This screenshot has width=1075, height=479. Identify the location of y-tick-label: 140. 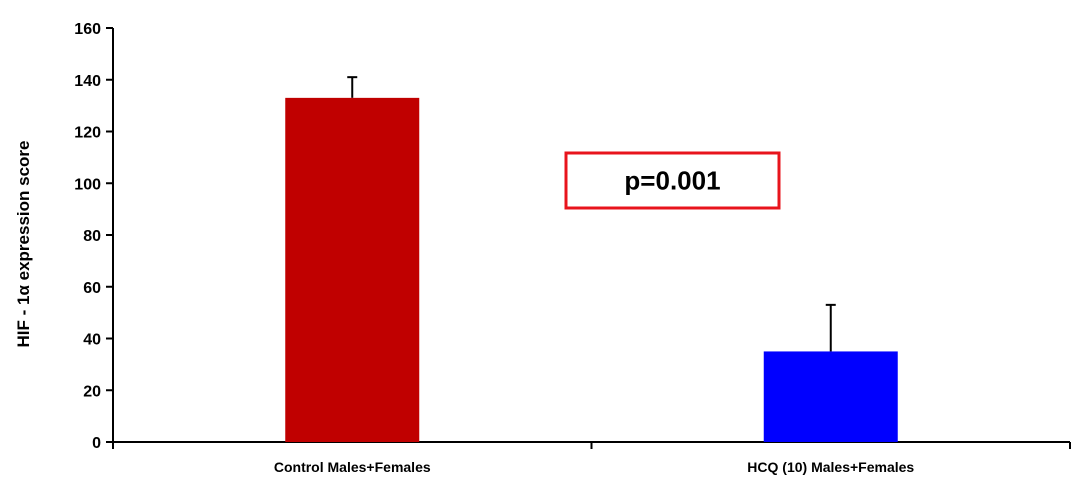
(87, 81).